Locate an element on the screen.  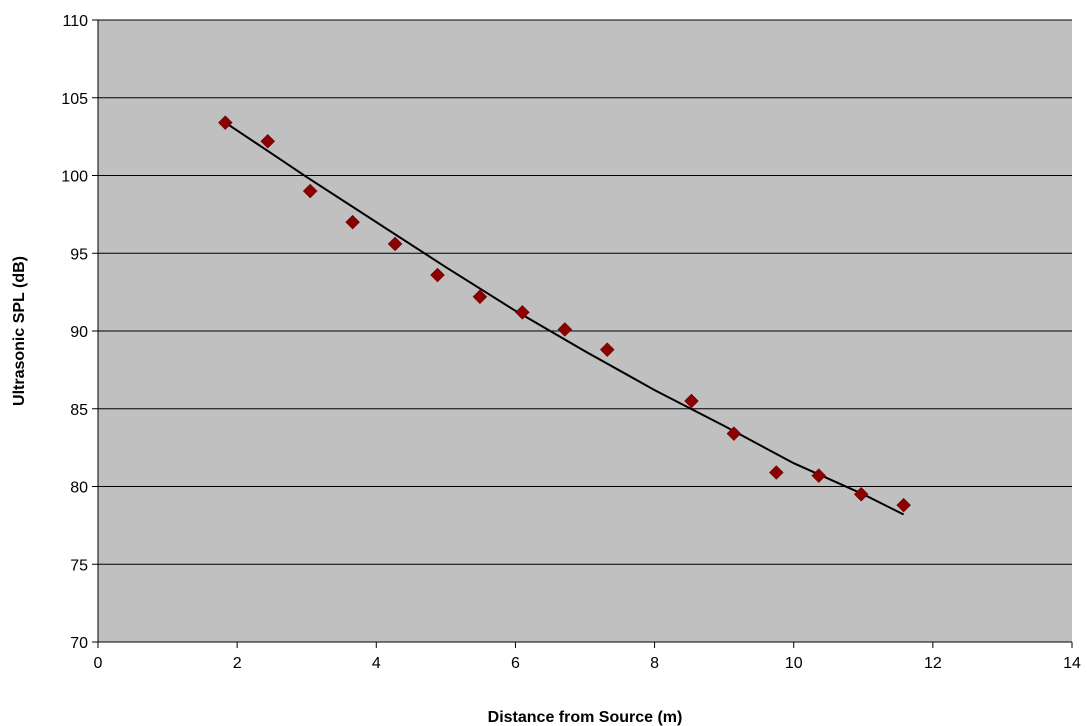
y-tick-label: 70 is located at coordinates (79, 643).